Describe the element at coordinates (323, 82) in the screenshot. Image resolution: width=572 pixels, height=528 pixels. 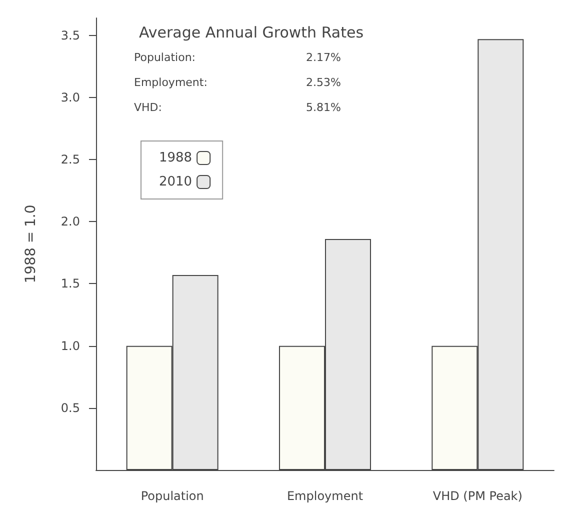
I see `annotation: 2.53%` at that location.